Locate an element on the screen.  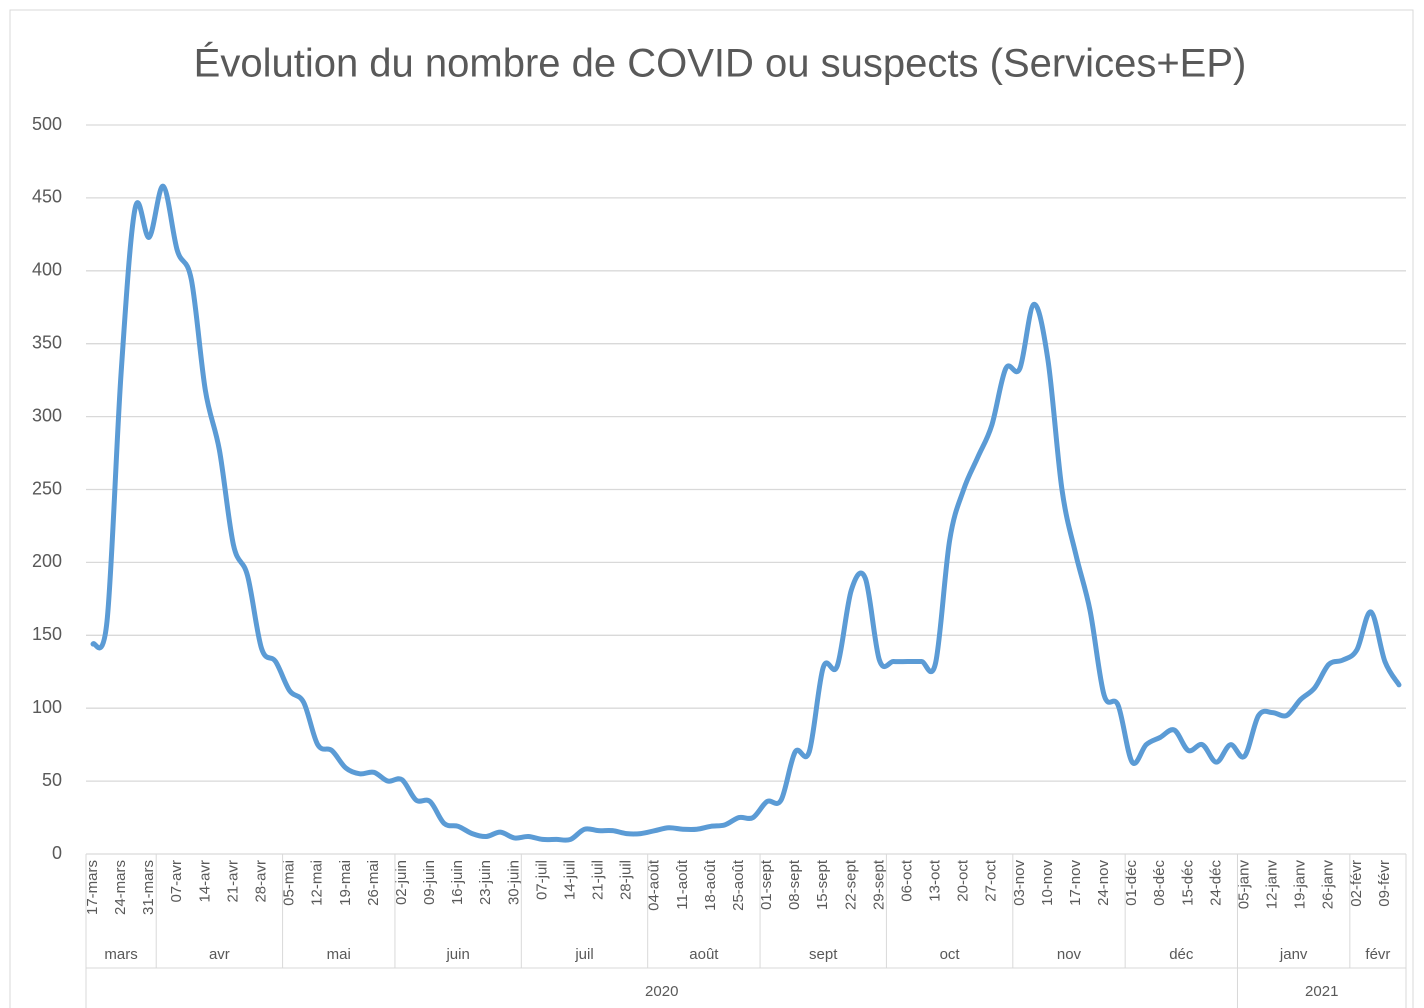
group-label: oct is located at coordinates (950, 954).